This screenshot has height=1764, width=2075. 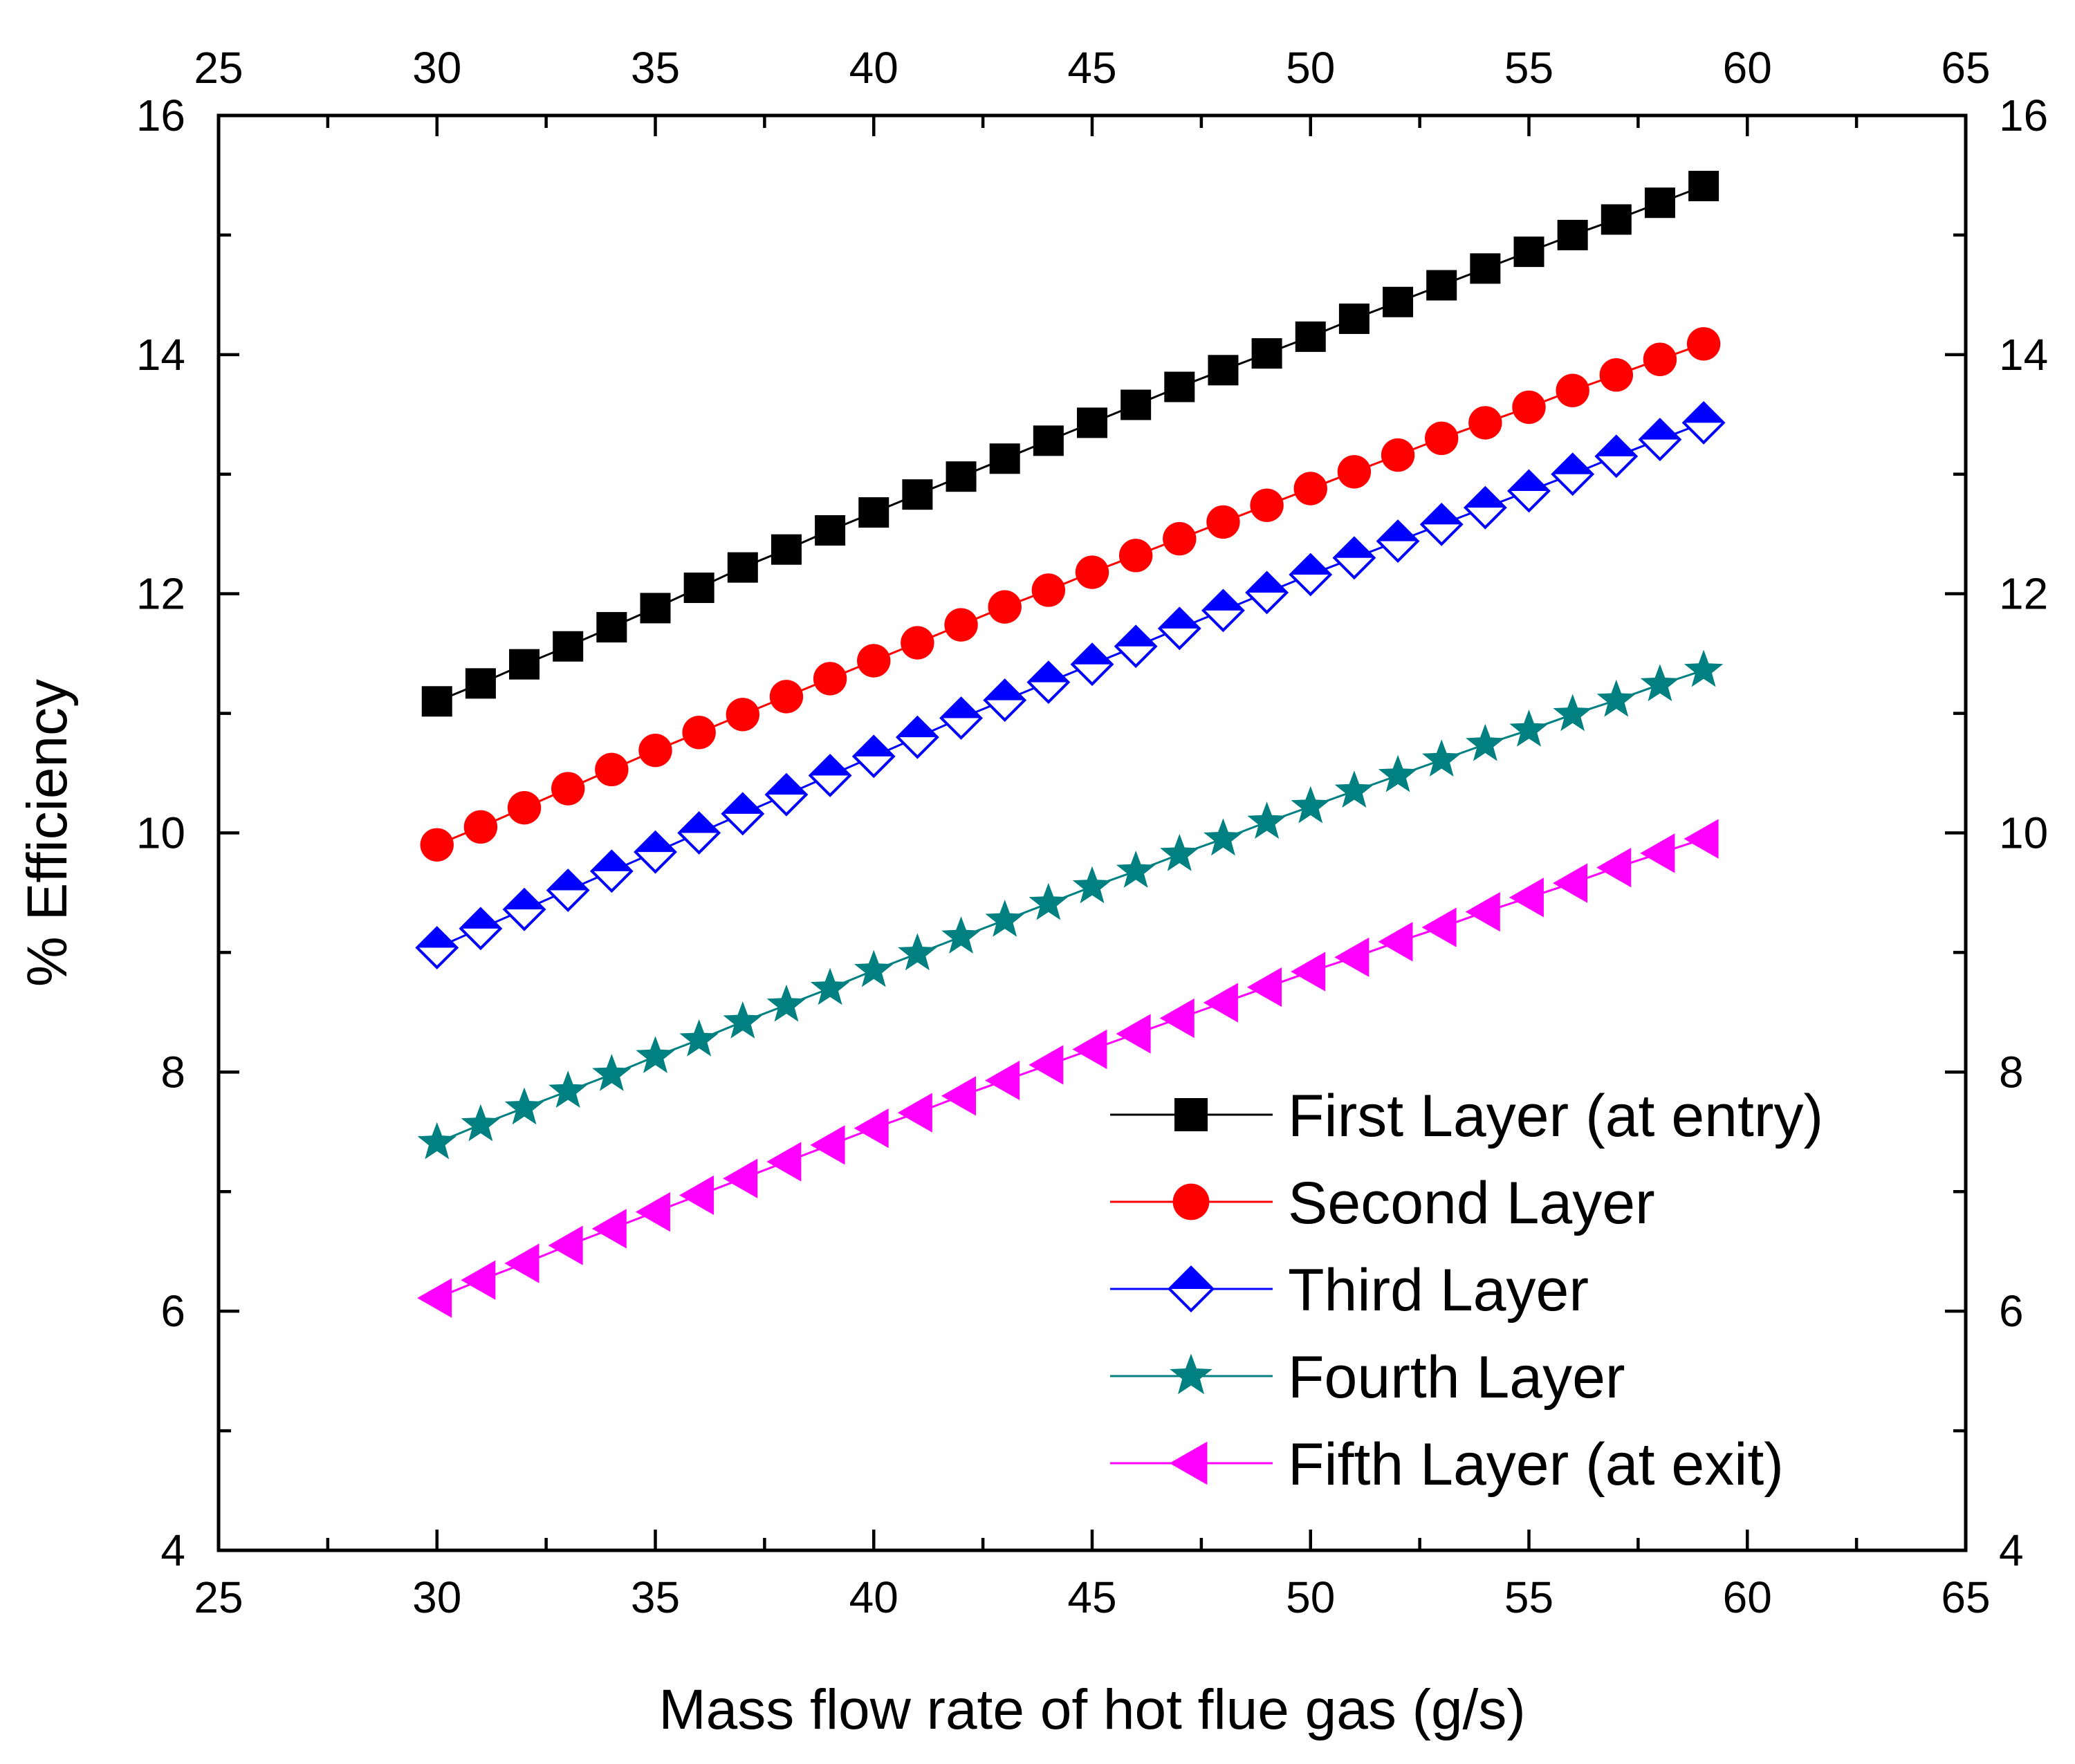 What do you see at coordinates (2011, 1550) in the screenshot?
I see `y-tick-label-right: 4` at bounding box center [2011, 1550].